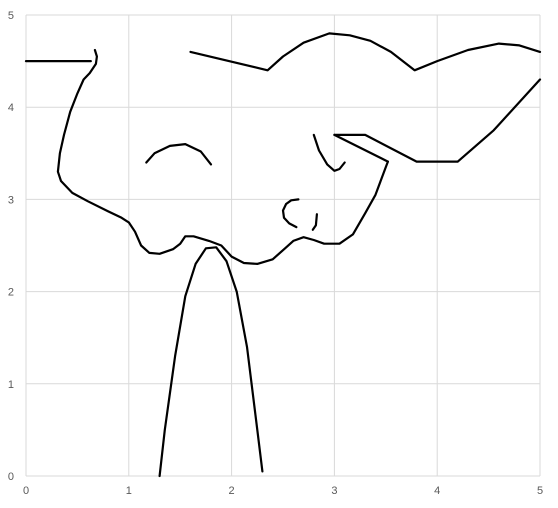 This screenshot has height=508, width=558. What do you see at coordinates (11, 293) in the screenshot?
I see `y-tick-label: 2` at bounding box center [11, 293].